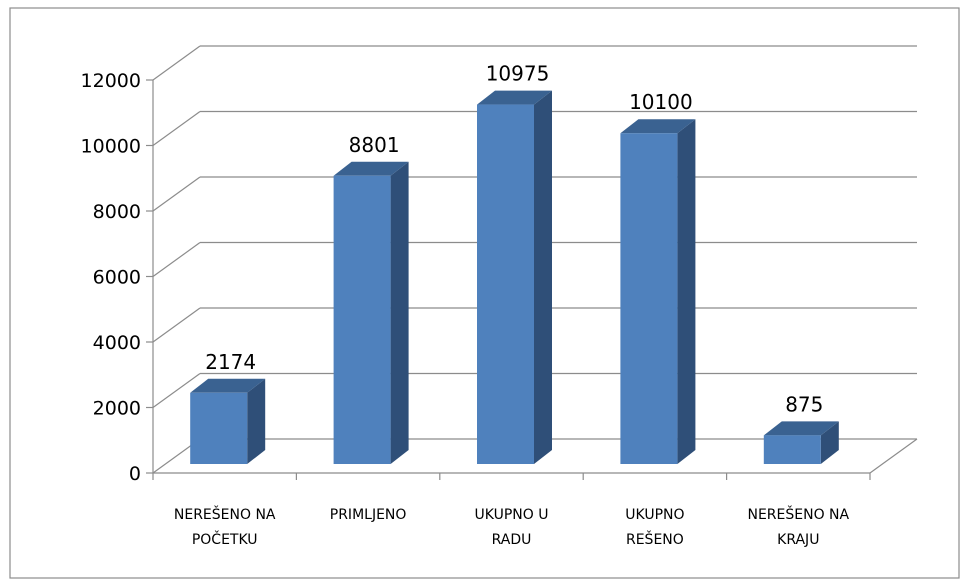 The image size is (961, 581). What do you see at coordinates (117, 278) in the screenshot?
I see `y-tick-label: 6000` at bounding box center [117, 278].